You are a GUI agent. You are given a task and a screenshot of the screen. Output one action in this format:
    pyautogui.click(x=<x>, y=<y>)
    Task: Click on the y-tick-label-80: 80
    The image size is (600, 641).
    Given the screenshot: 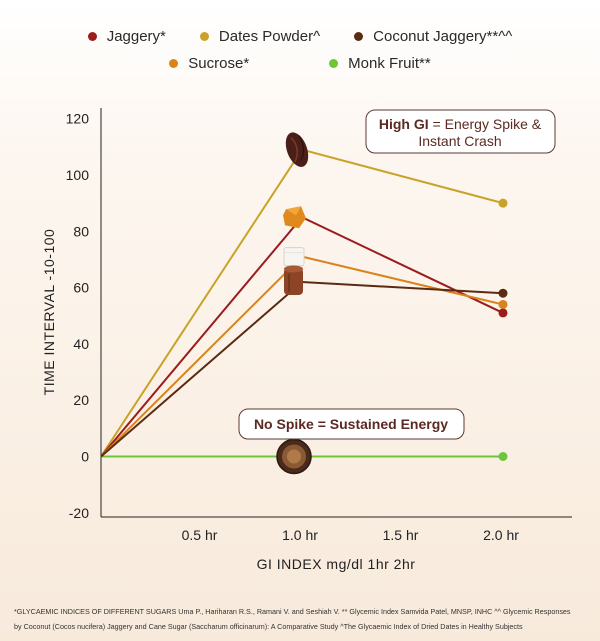 What is the action you would take?
    pyautogui.click(x=81, y=231)
    